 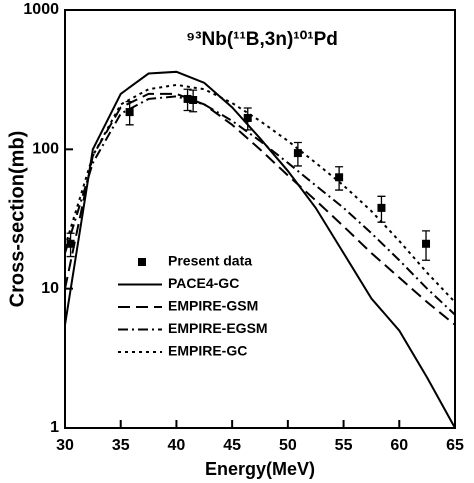 I want to click on legend-label: Present data, so click(x=210, y=261).